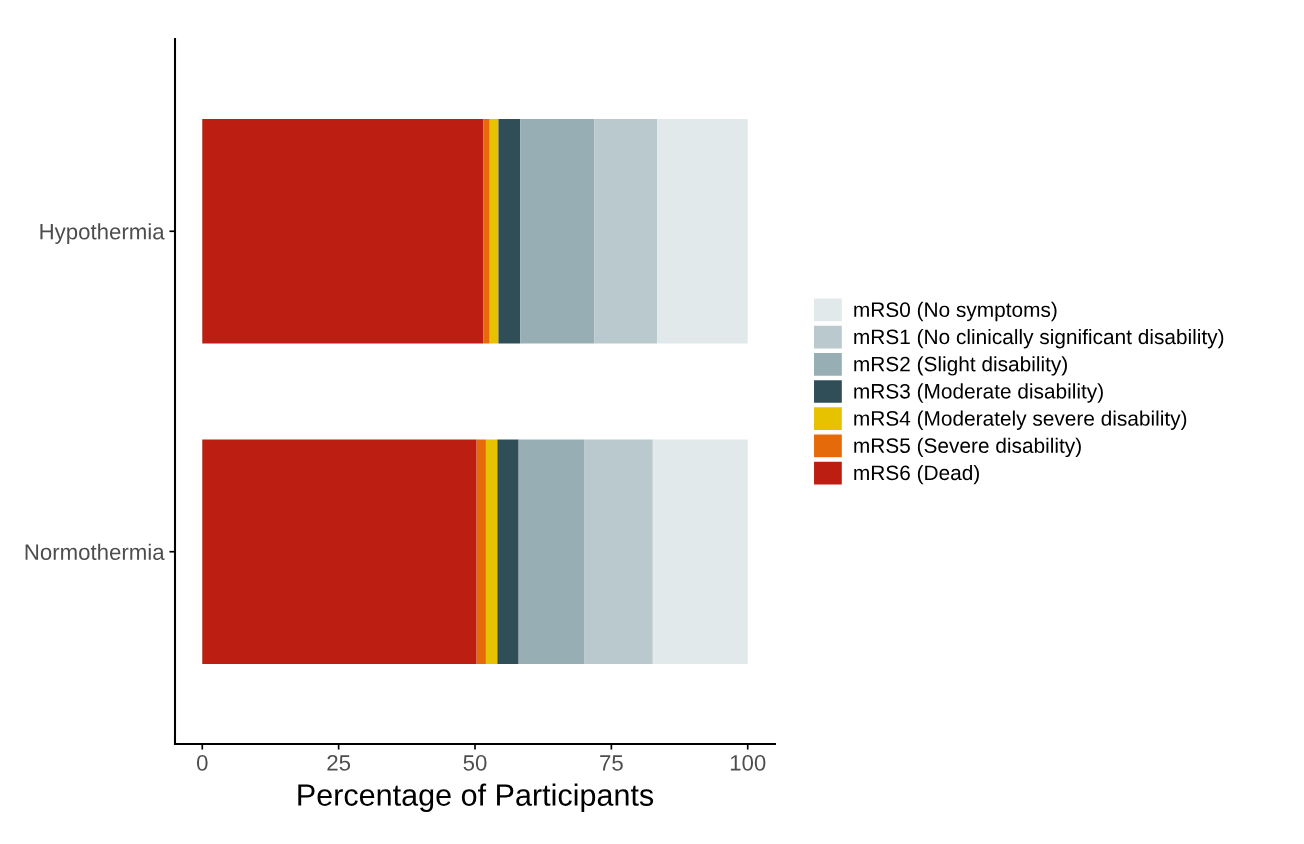  Describe the element at coordinates (202, 763) in the screenshot. I see `x-tick-label: 0` at that location.